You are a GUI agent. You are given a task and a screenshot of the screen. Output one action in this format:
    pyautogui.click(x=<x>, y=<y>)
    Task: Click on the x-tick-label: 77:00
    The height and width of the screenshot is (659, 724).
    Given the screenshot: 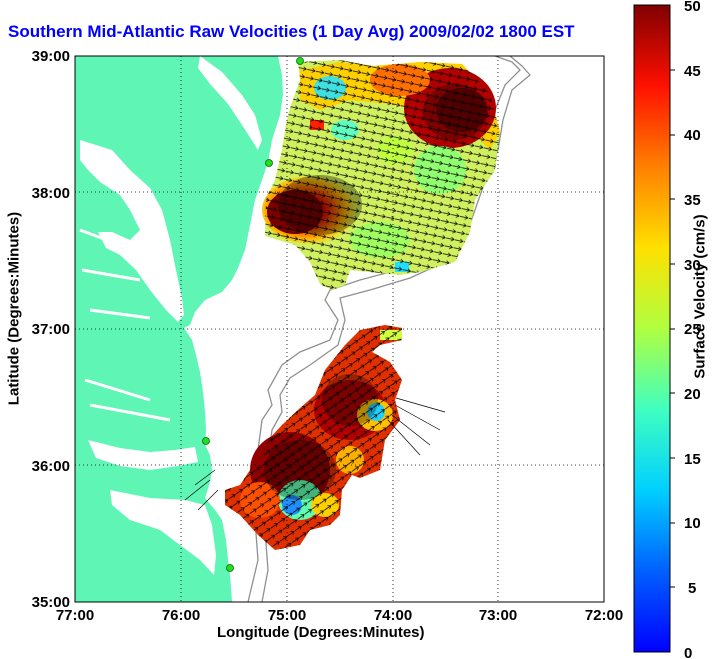 What is the action you would take?
    pyautogui.click(x=75, y=615)
    